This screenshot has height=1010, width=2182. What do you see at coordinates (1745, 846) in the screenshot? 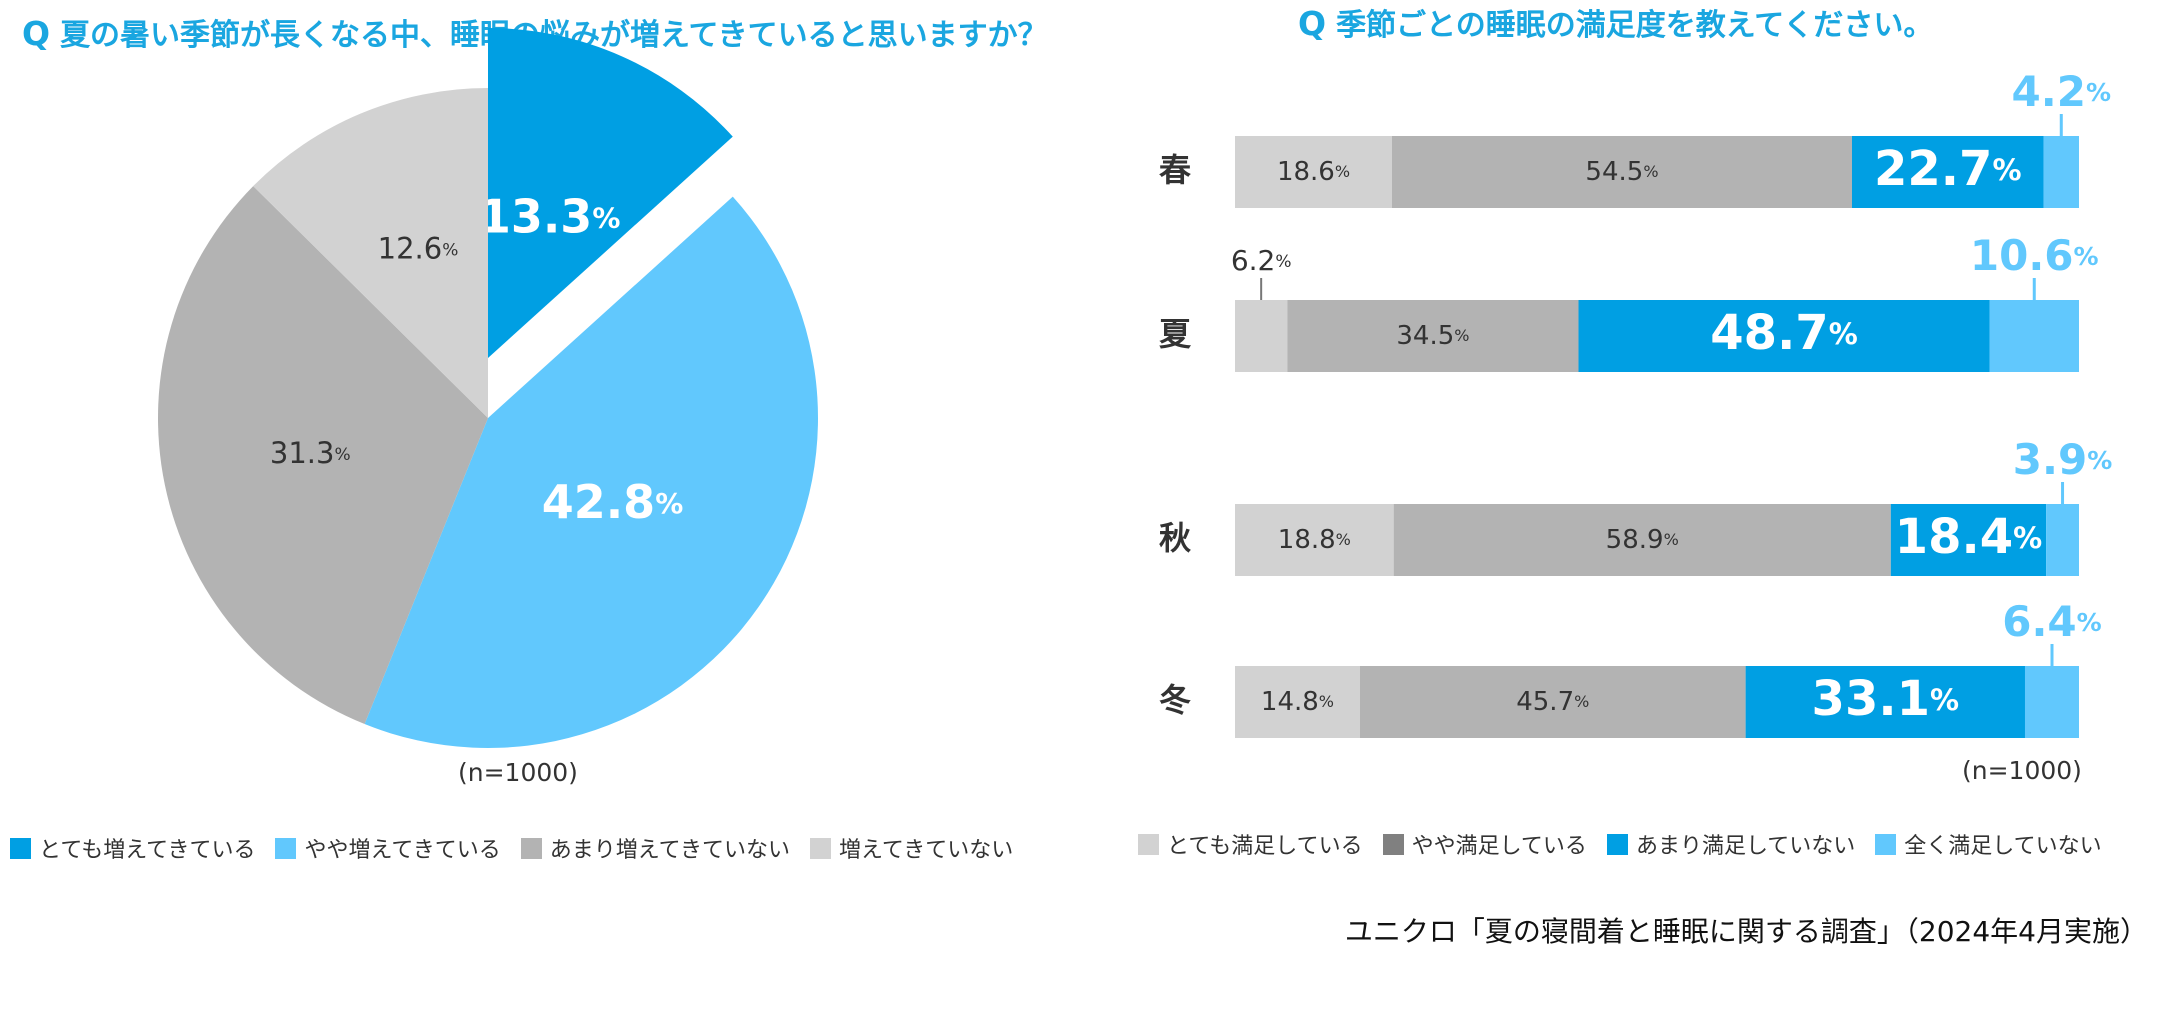
I see `legend-label: あまり満足していない` at bounding box center [1745, 846].